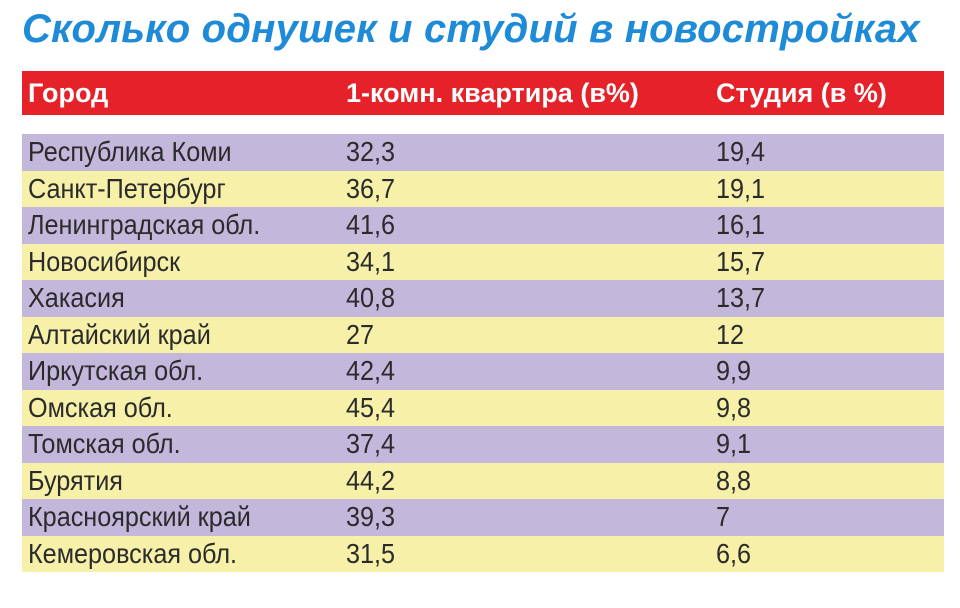 This screenshot has width=960, height=608. What do you see at coordinates (741, 261) in the screenshot?
I see `table-cell-studio: 15,7` at bounding box center [741, 261].